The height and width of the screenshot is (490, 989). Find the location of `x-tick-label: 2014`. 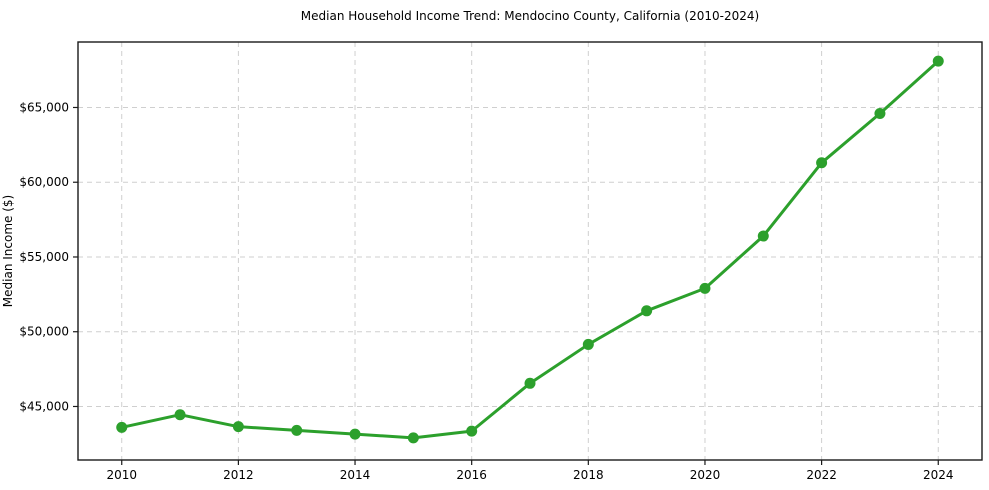

x-tick-label: 2014 is located at coordinates (355, 475).